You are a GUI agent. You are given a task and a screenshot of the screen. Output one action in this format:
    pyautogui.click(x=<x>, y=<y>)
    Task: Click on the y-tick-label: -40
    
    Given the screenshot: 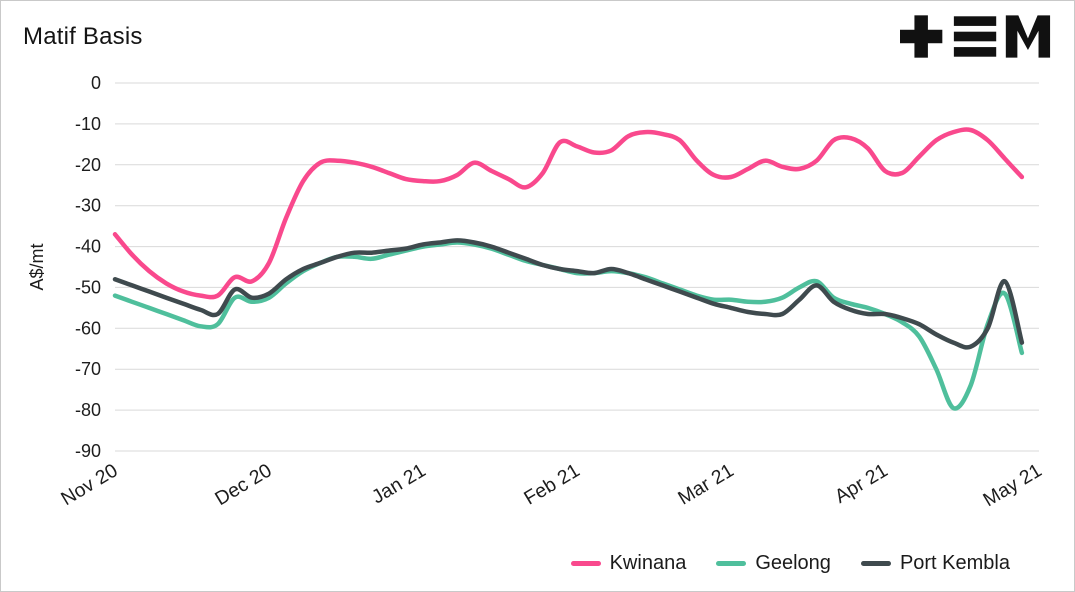 What is the action you would take?
    pyautogui.click(x=88, y=247)
    